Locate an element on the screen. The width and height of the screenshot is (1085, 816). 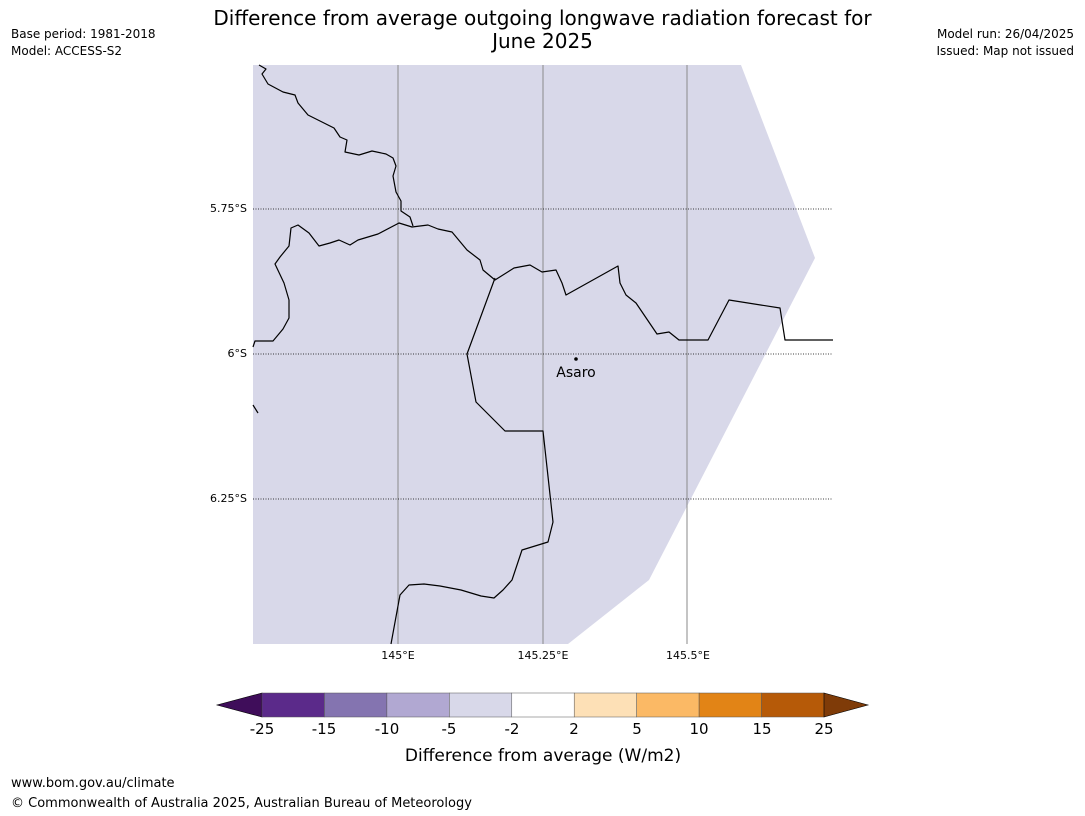
colorbar-tick: -15 is located at coordinates (324, 729).